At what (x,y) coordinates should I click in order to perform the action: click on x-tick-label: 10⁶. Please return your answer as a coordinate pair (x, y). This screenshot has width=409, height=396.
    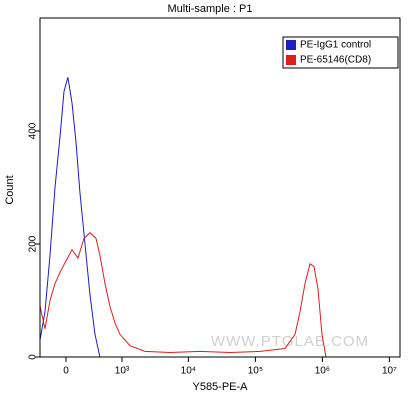
    Looking at the image, I should click on (322, 371).